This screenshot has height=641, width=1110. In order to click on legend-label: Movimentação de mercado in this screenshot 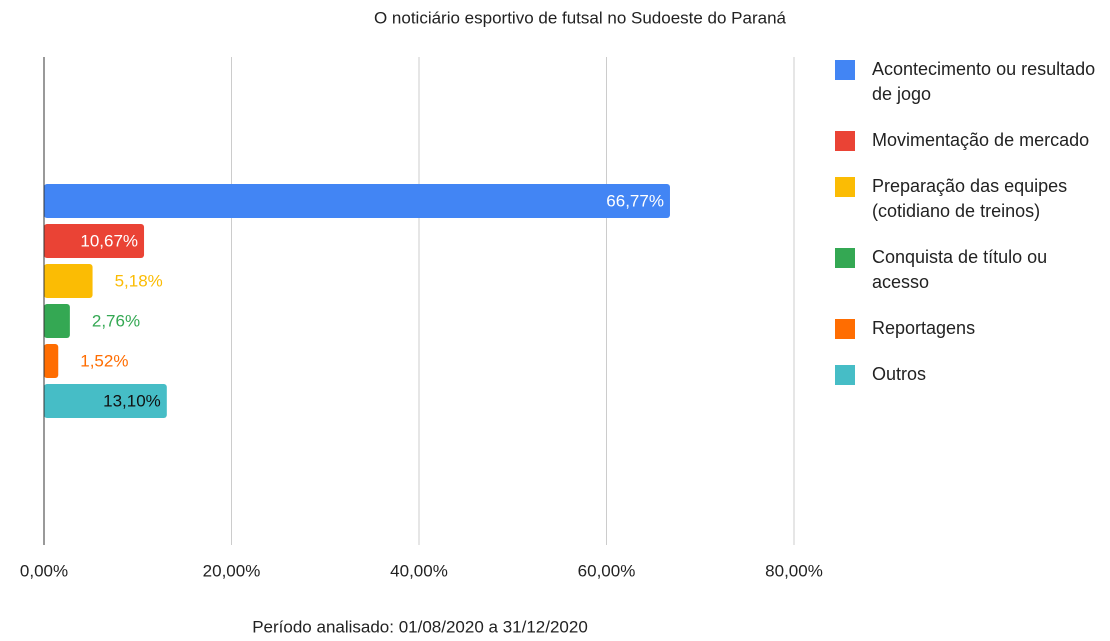, I will do `click(981, 140)`.